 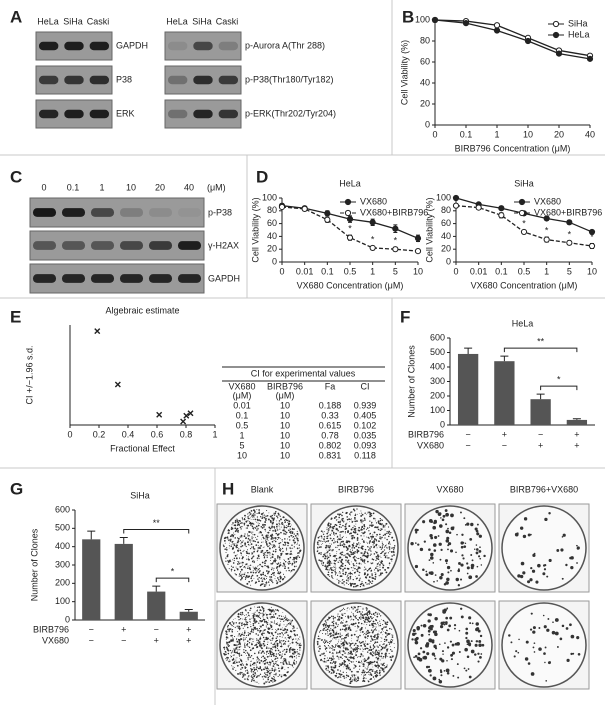 I want to click on significance-label: *, so click(x=418, y=243).